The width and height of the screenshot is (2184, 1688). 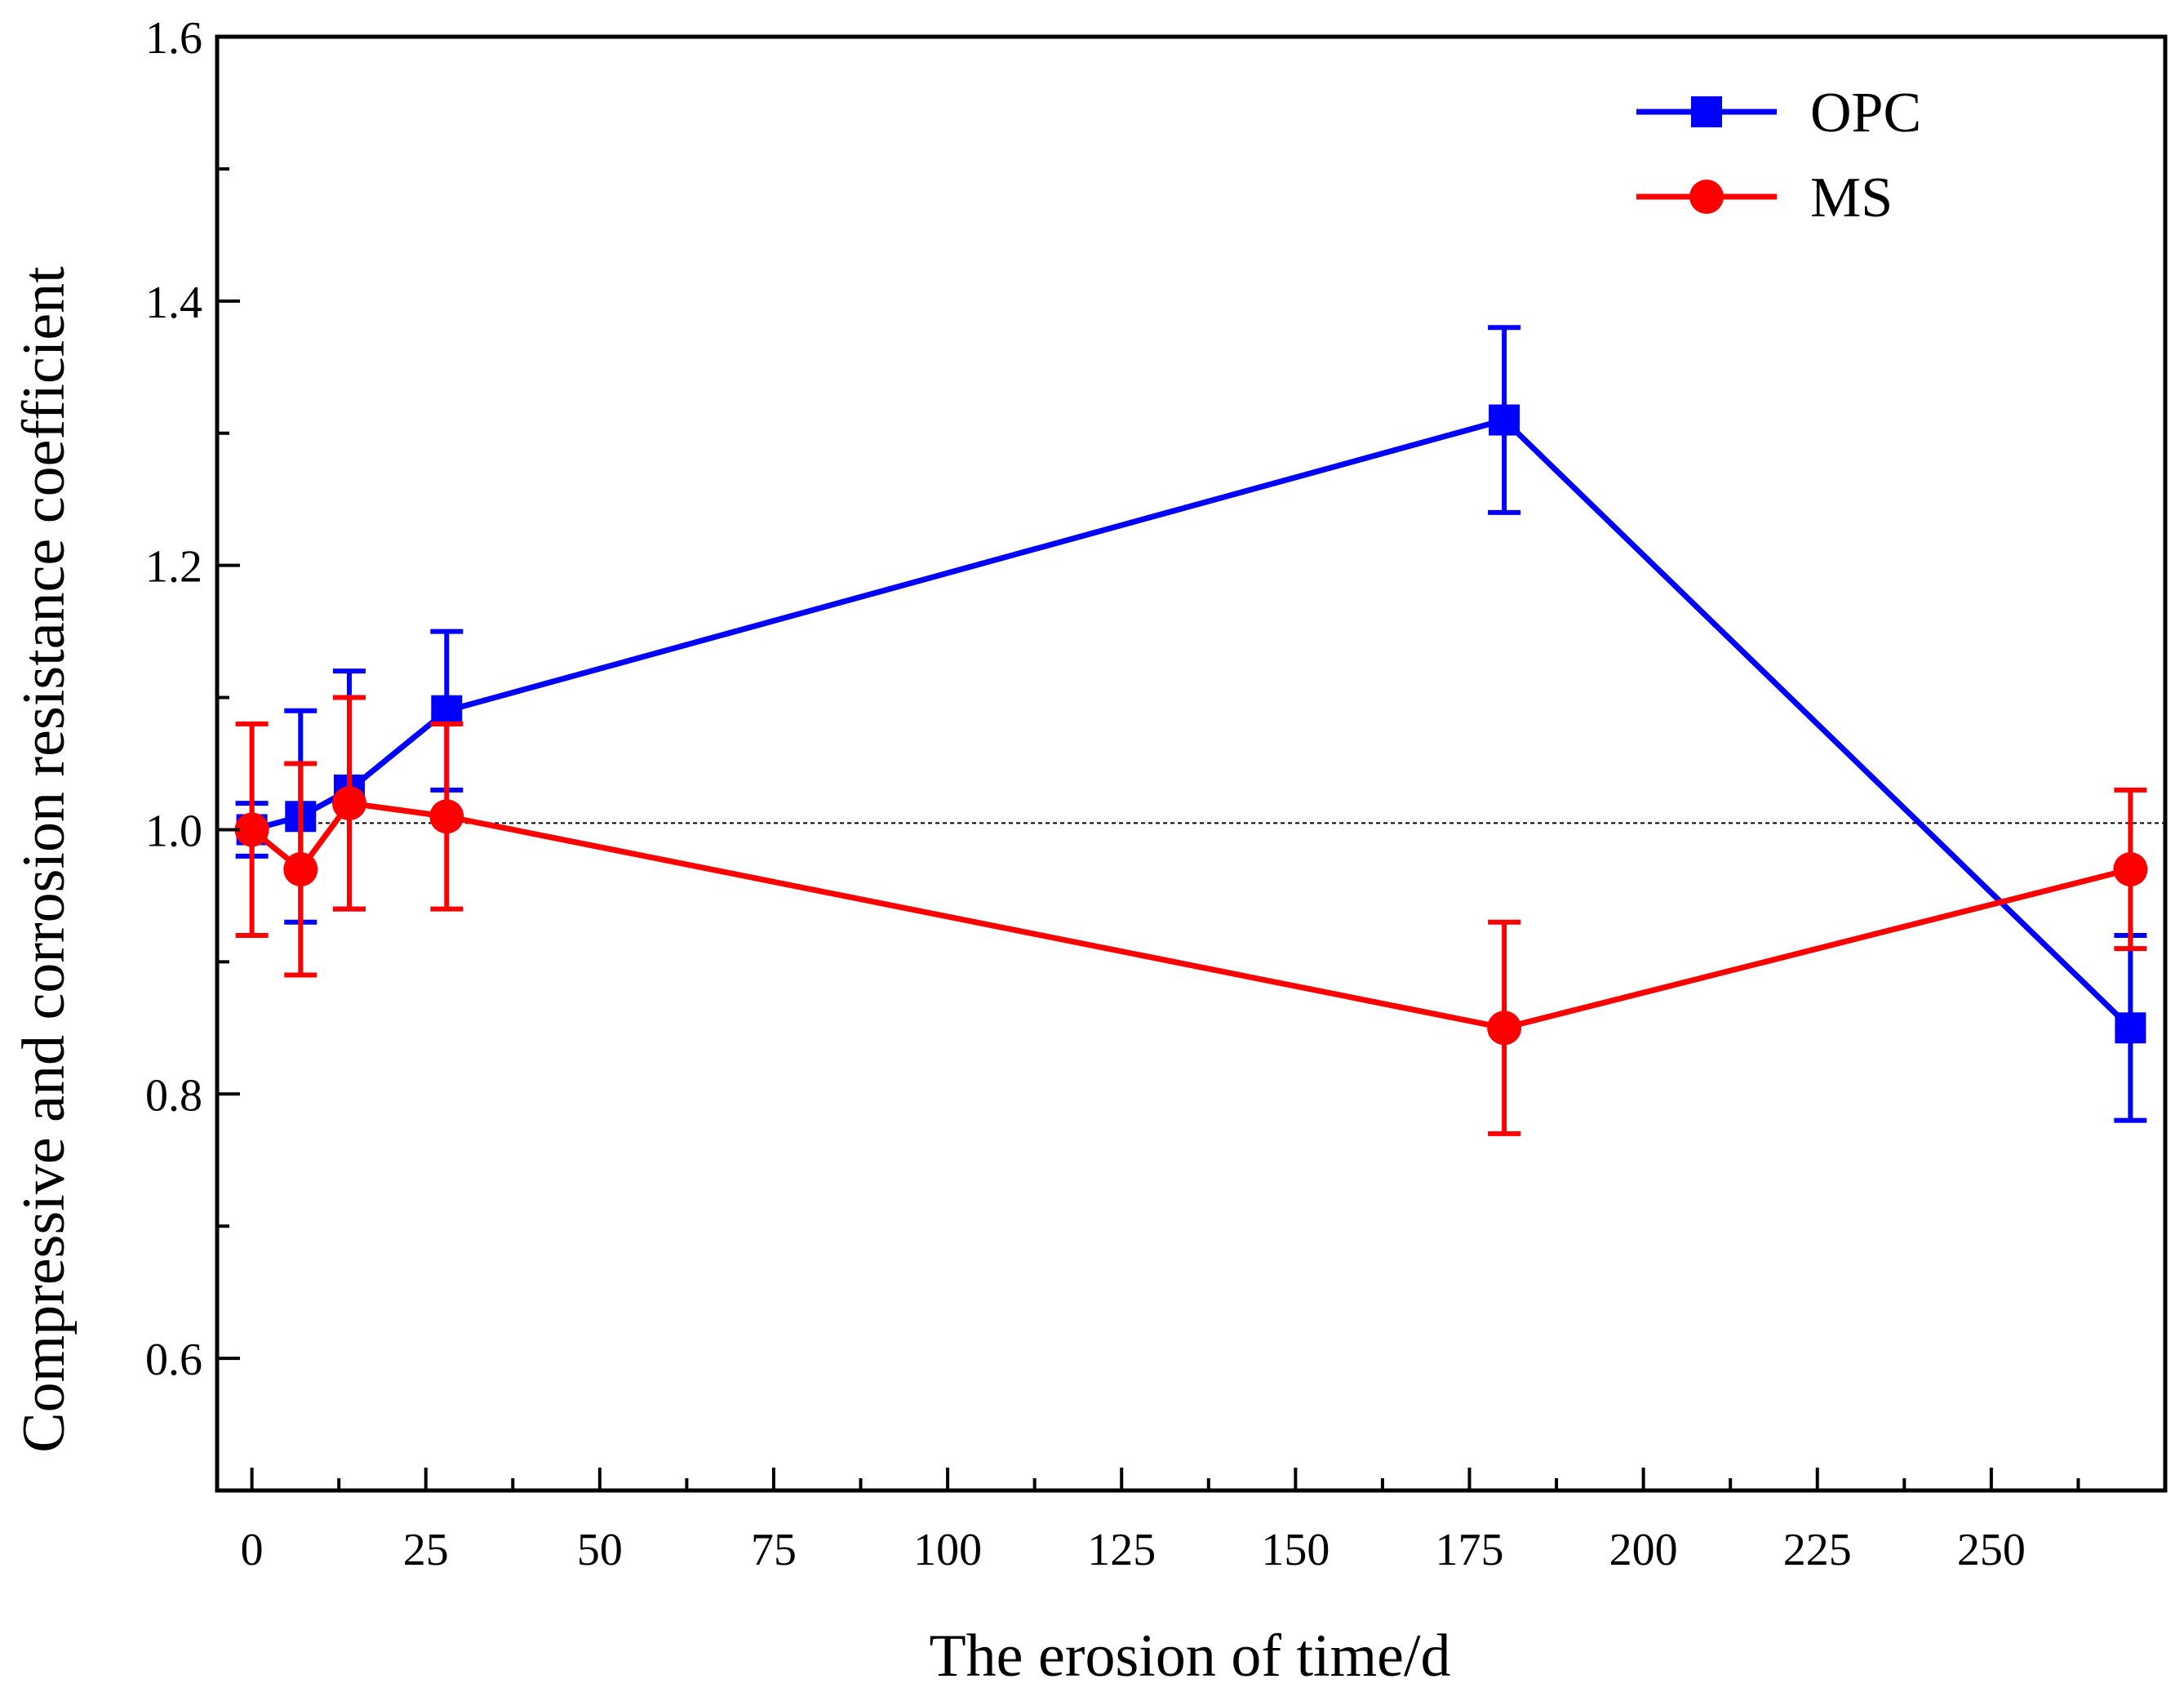 What do you see at coordinates (774, 1550) in the screenshot?
I see `x-tick-label: 75` at bounding box center [774, 1550].